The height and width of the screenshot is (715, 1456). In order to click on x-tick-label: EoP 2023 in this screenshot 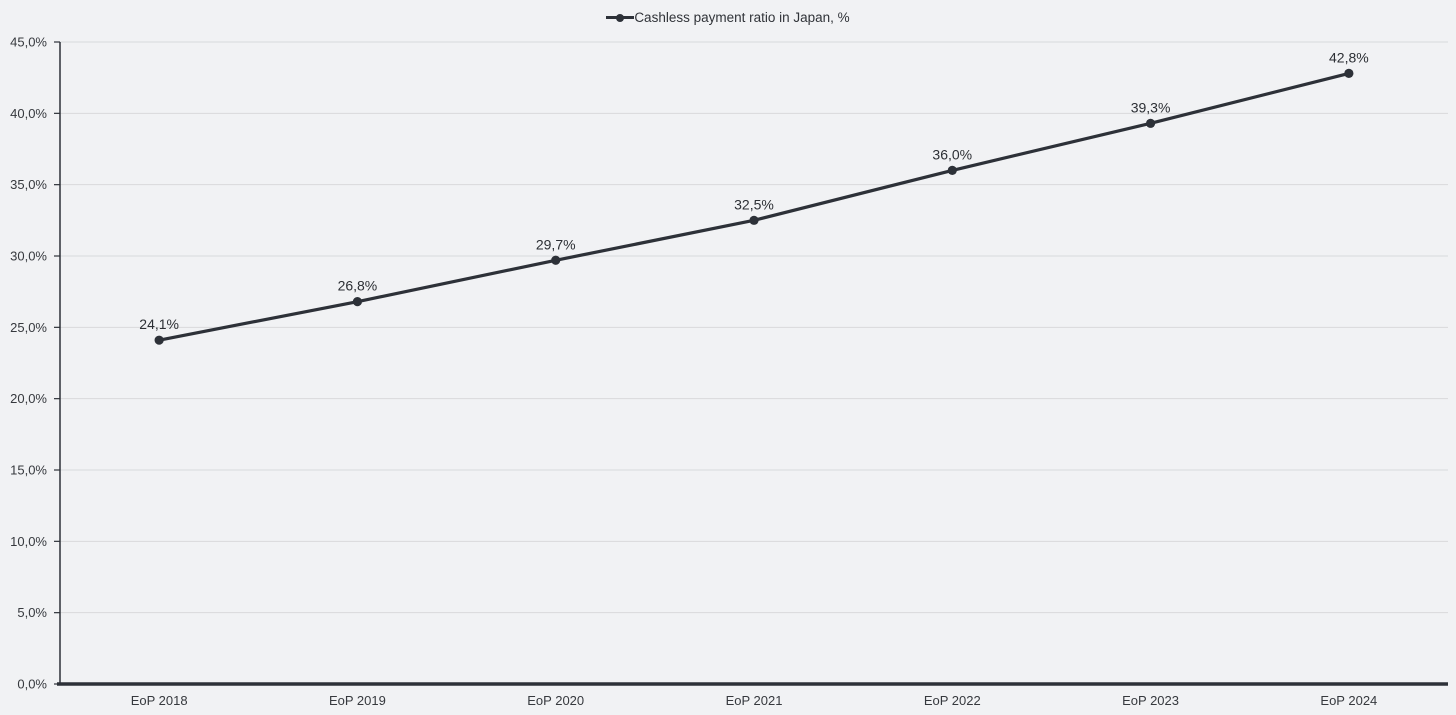, I will do `click(1150, 700)`.